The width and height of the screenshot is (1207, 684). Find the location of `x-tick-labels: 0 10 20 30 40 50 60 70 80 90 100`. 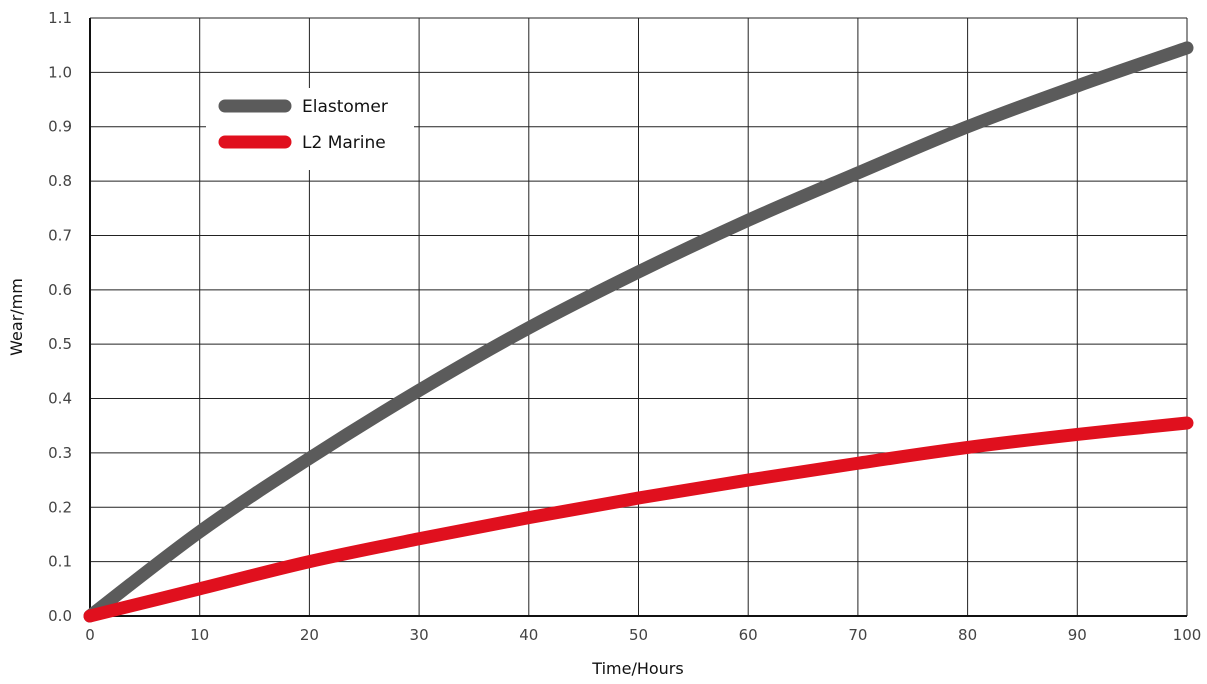

x-tick-labels: 0 10 20 30 40 50 60 70 80 90 100 is located at coordinates (643, 635).